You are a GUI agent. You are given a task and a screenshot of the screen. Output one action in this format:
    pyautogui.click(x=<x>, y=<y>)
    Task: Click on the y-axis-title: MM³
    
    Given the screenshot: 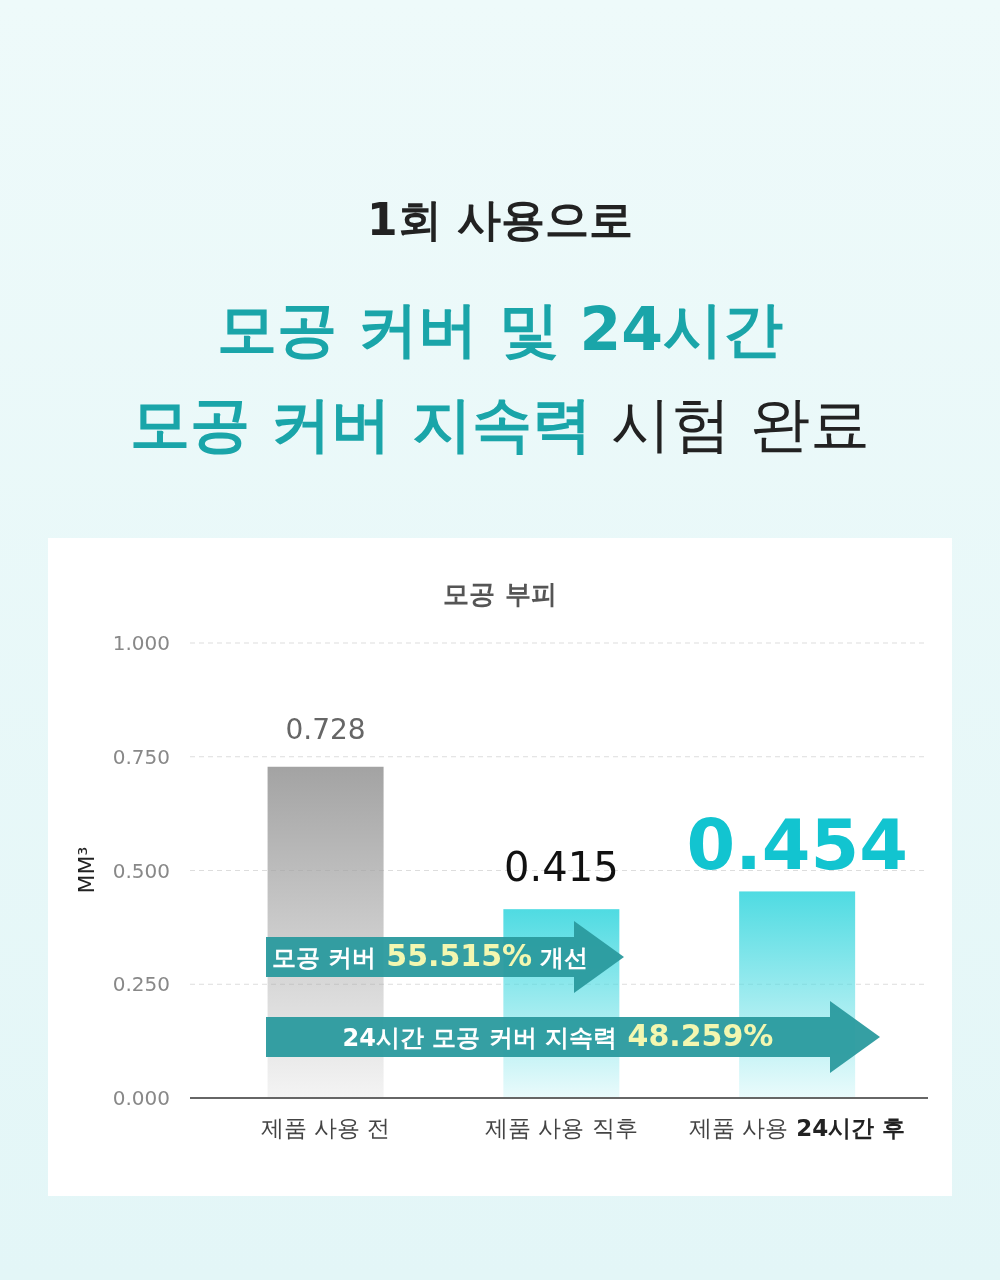 What is the action you would take?
    pyautogui.click(x=86, y=870)
    